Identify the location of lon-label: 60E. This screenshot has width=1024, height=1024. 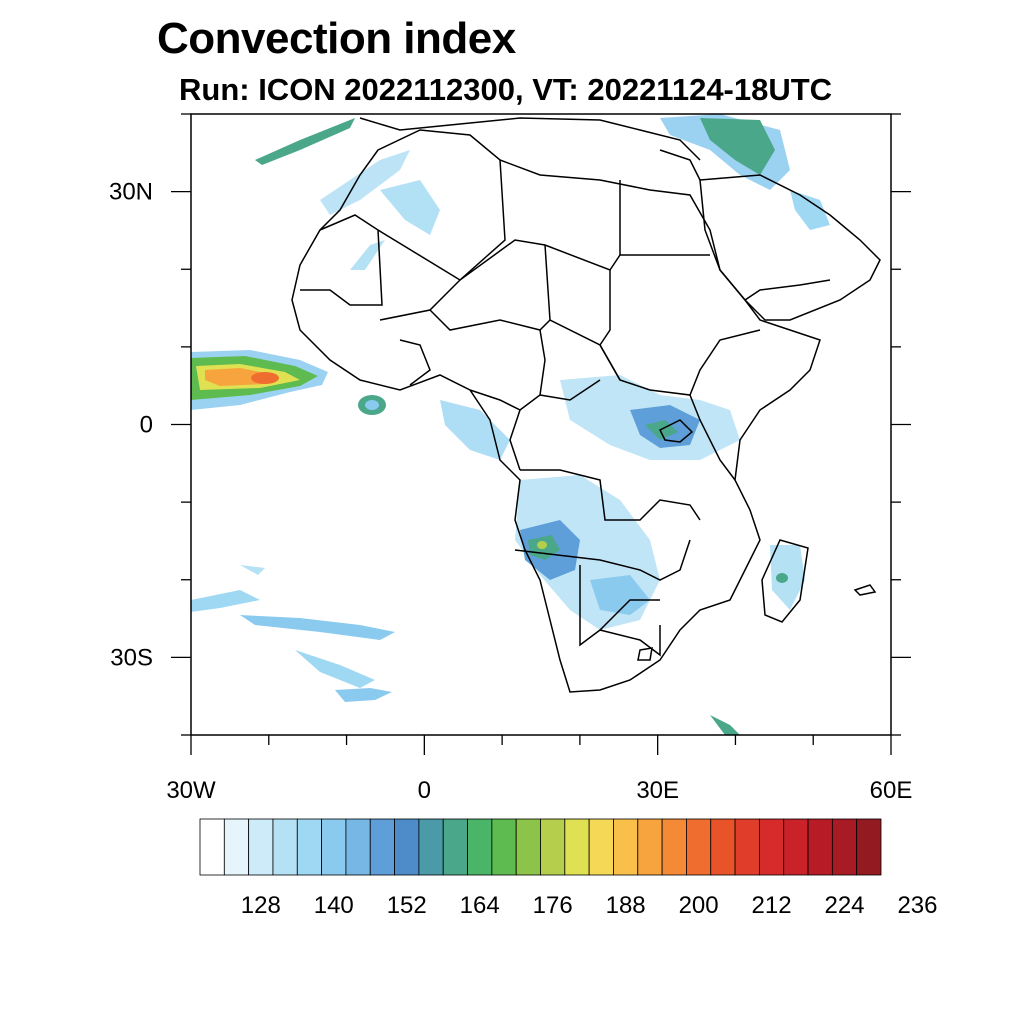
(891, 790).